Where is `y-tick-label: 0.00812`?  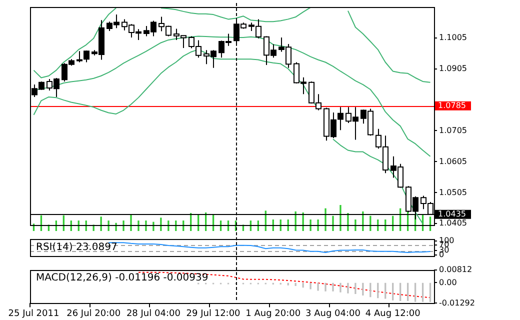
y-tick-label: 0.00812 is located at coordinates (455, 269).